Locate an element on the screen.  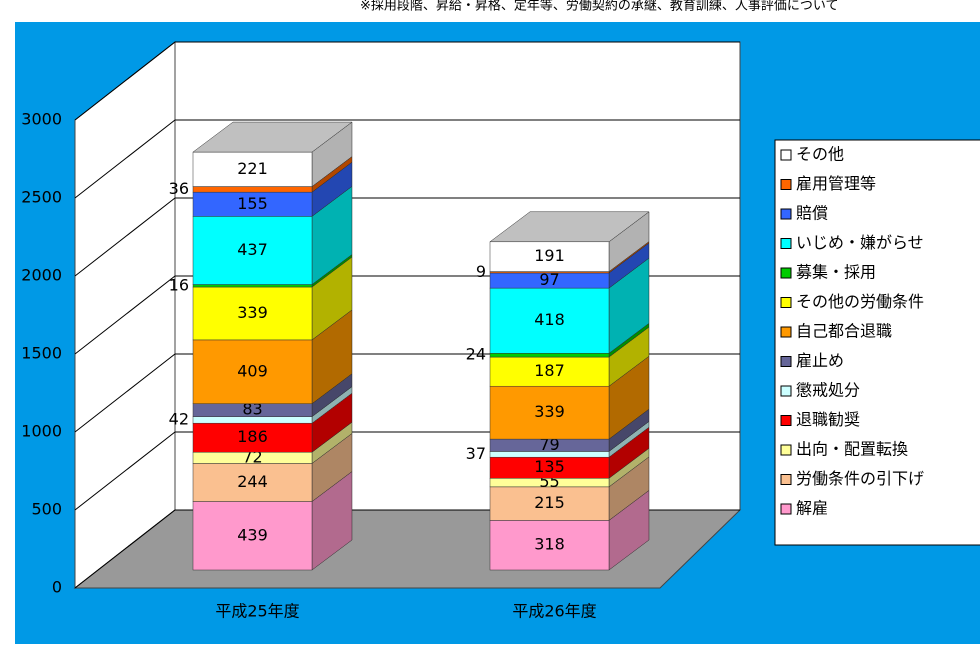
data-label: 191 is located at coordinates (549, 255).